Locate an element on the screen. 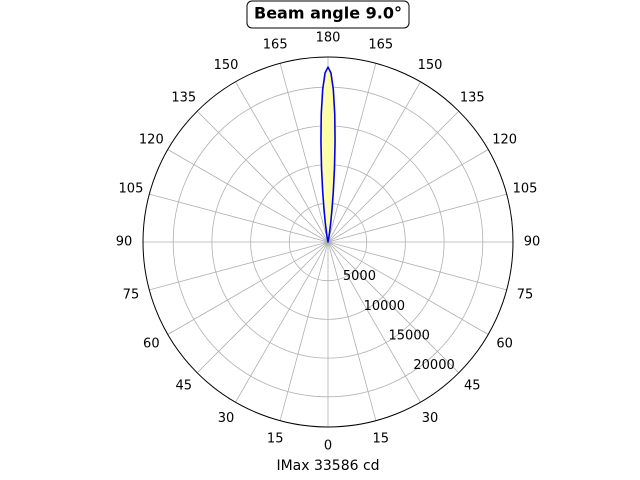 The height and width of the screenshot is (480, 640). title-box is located at coordinates (328, 14).